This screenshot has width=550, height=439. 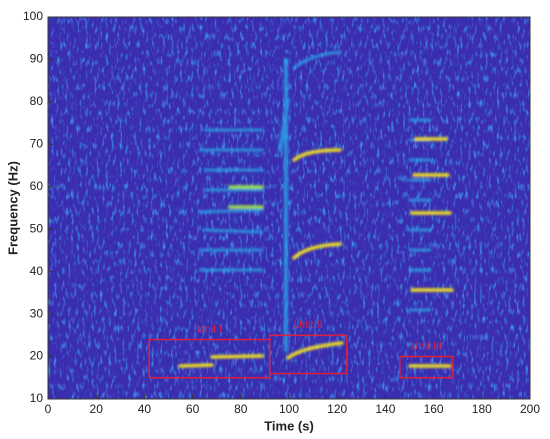 I want to click on x-tick-label: 180, so click(x=482, y=409).